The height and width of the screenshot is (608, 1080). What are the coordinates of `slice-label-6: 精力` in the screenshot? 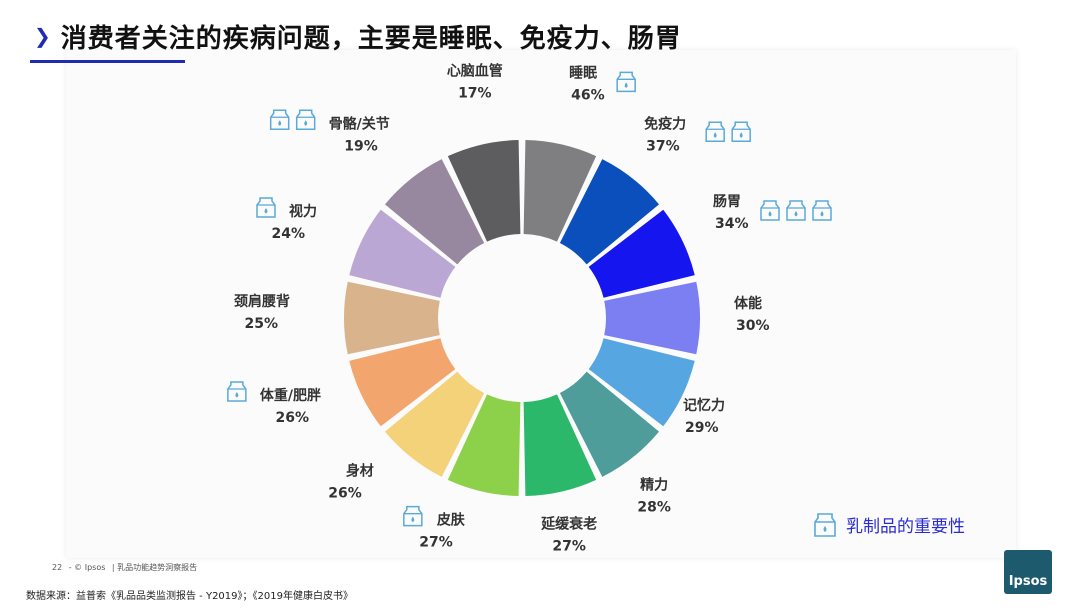 It's located at (654, 485).